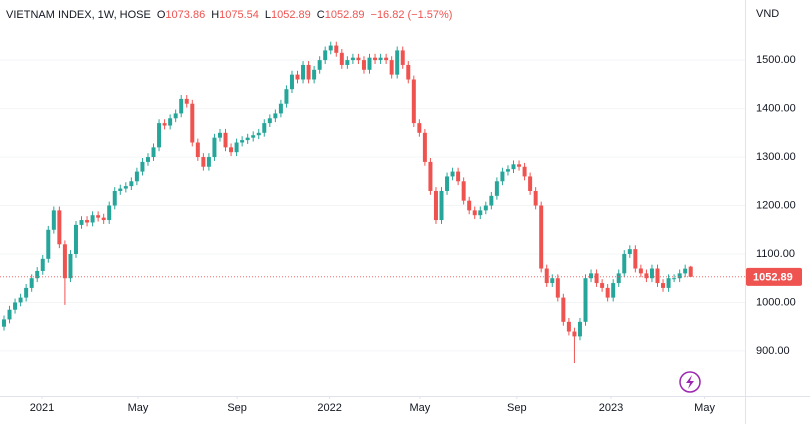 The height and width of the screenshot is (424, 810). I want to click on icon-bolt, so click(690, 382).